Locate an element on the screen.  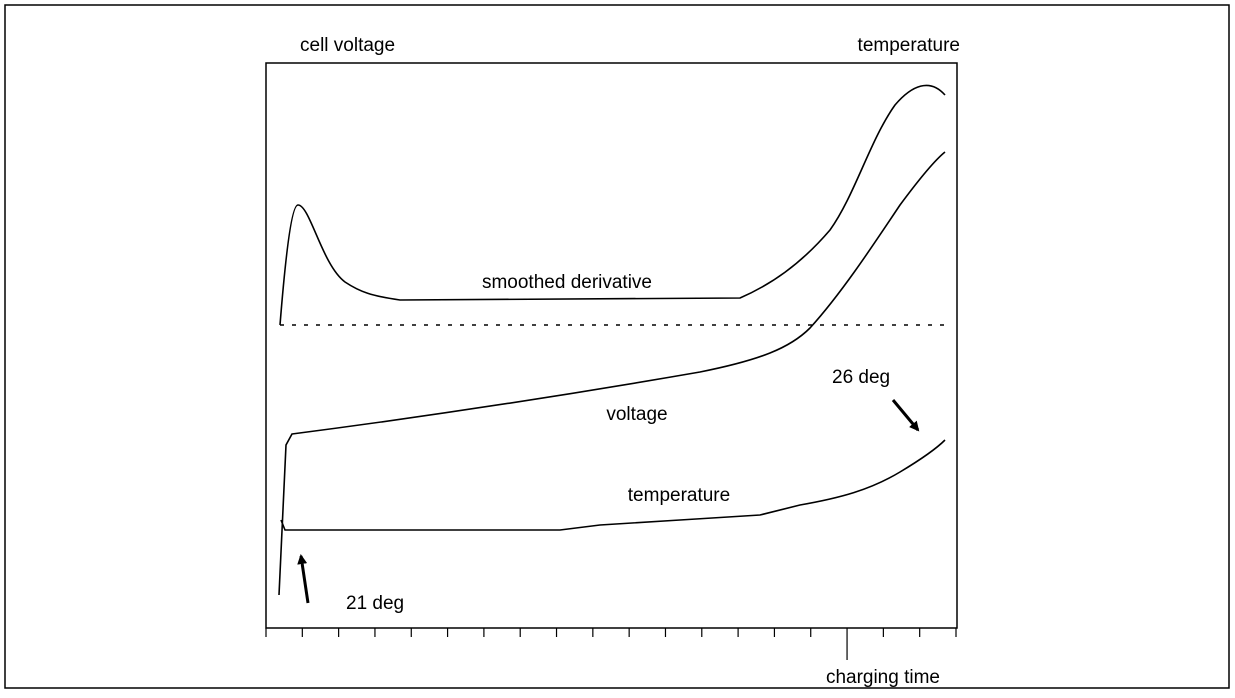
x-axis-ticks is located at coordinates (611, 644).